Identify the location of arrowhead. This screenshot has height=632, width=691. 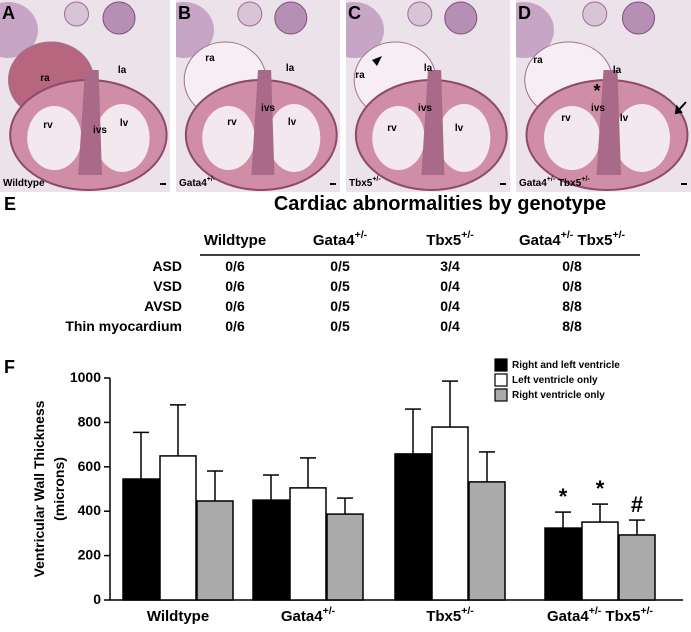
(377, 61).